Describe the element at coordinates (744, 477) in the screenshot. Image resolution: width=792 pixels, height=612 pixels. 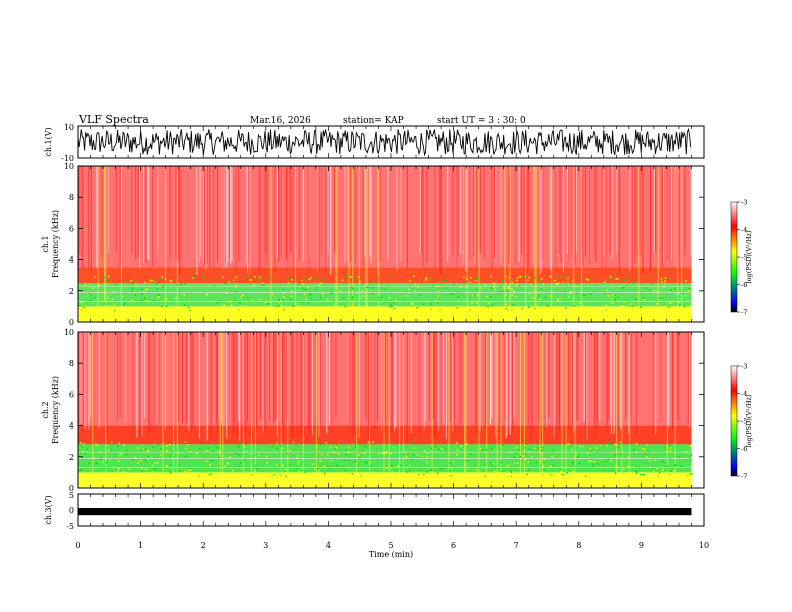
I see `colorbar-tick-label: -7` at that location.